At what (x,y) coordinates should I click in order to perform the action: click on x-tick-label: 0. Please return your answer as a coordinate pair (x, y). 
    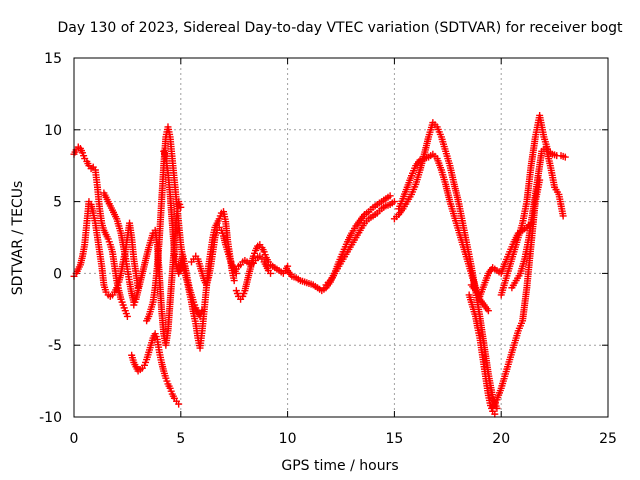
    Looking at the image, I should click on (74, 439).